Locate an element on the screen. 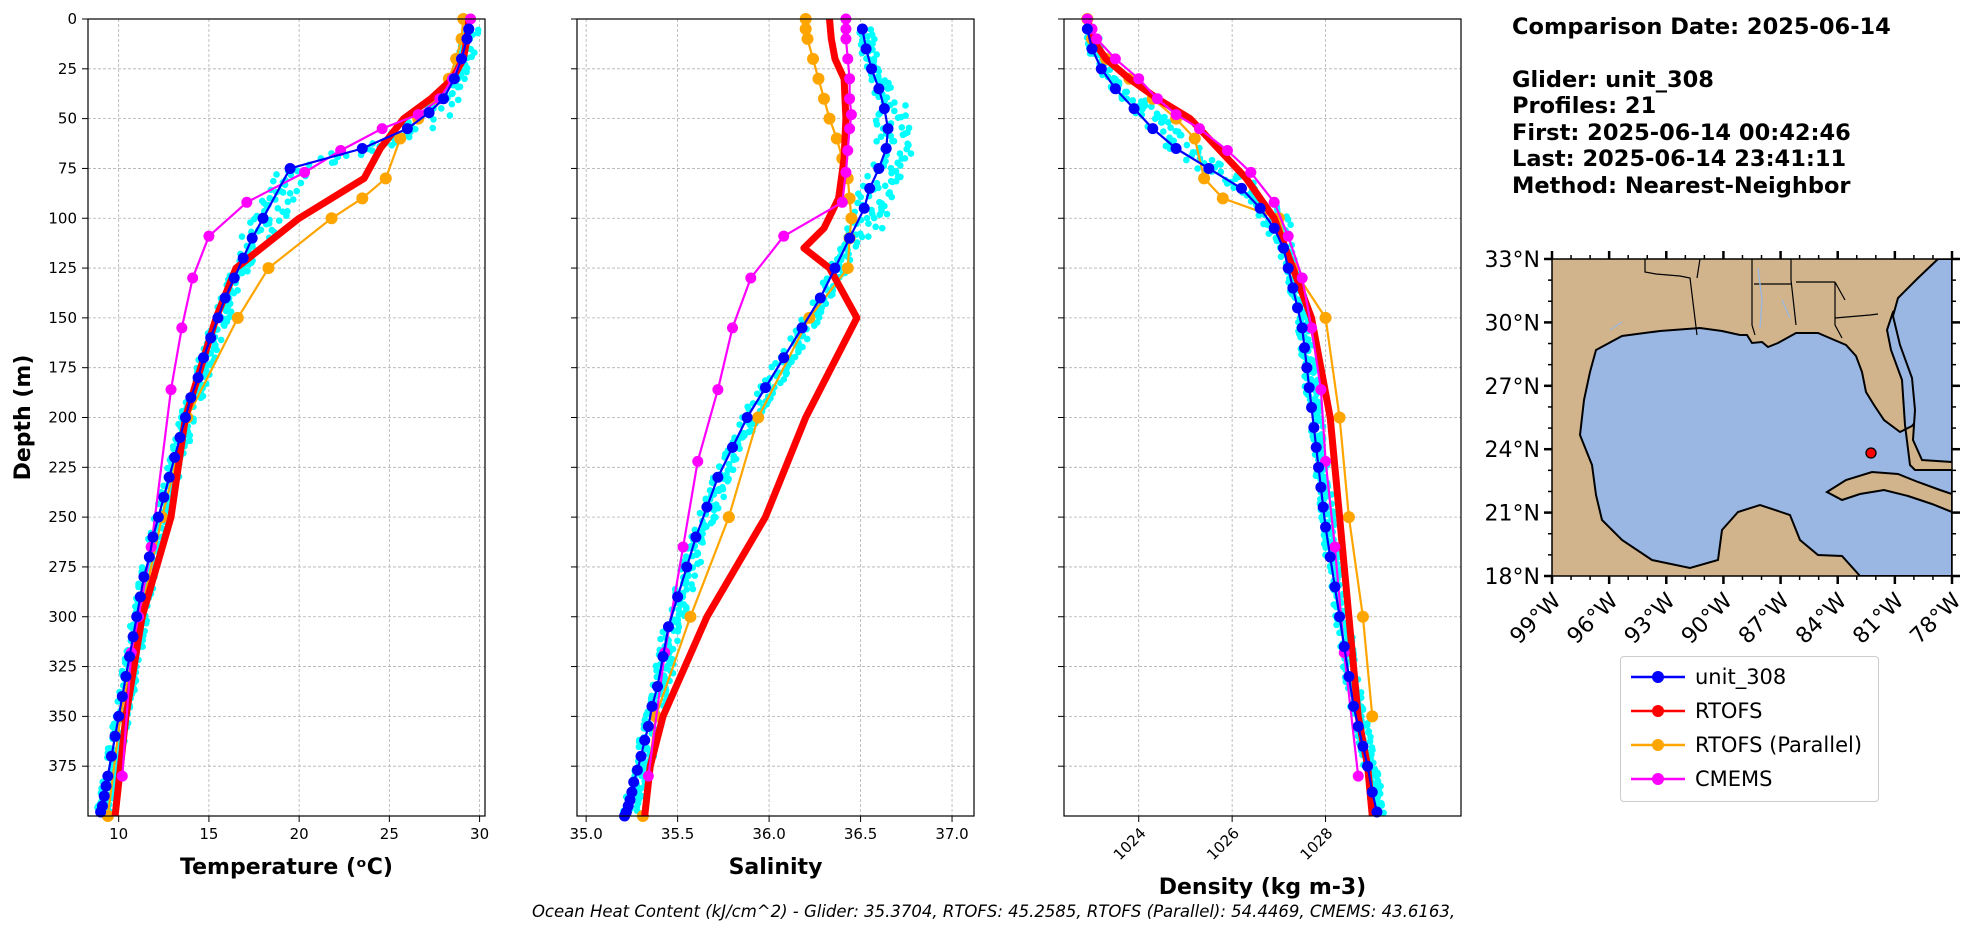  legend-item-rtofs: RTOFS is located at coordinates (1751, 711).